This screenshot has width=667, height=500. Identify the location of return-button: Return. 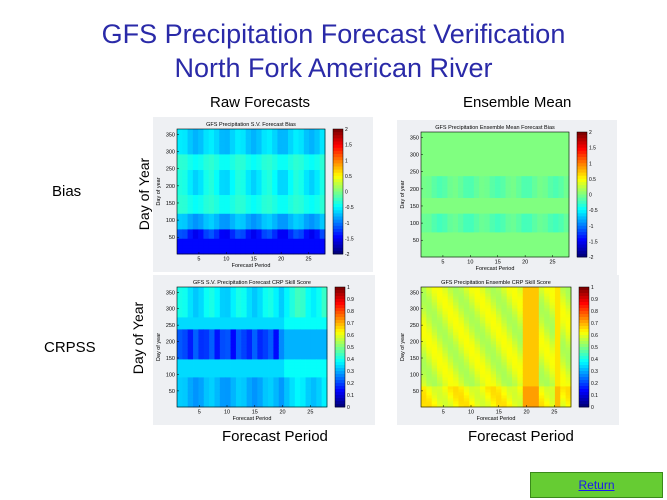
(596, 485).